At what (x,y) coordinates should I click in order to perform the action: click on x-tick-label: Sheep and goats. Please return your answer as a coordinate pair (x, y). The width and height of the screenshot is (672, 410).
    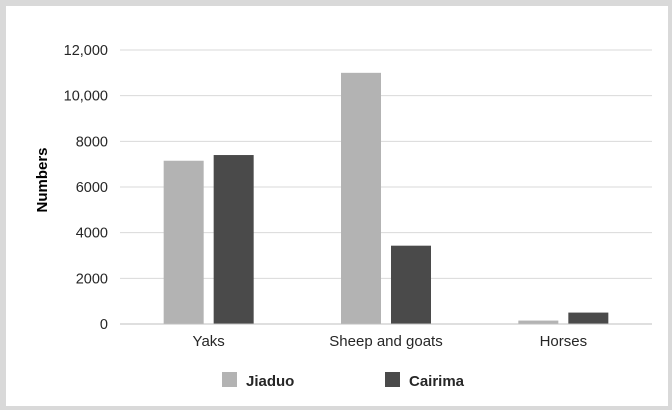
    Looking at the image, I should click on (385, 341).